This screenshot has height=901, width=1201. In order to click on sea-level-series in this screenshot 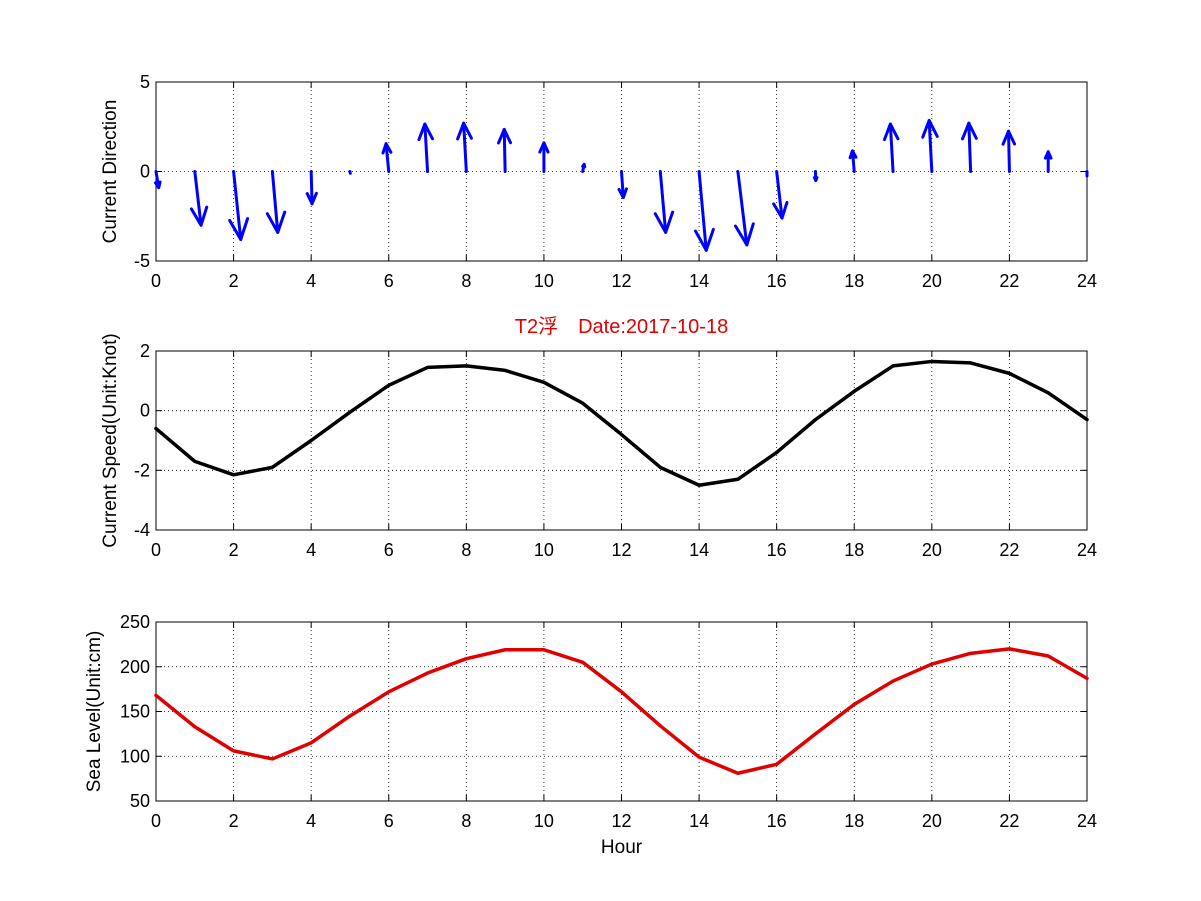, I will do `click(621, 711)`.